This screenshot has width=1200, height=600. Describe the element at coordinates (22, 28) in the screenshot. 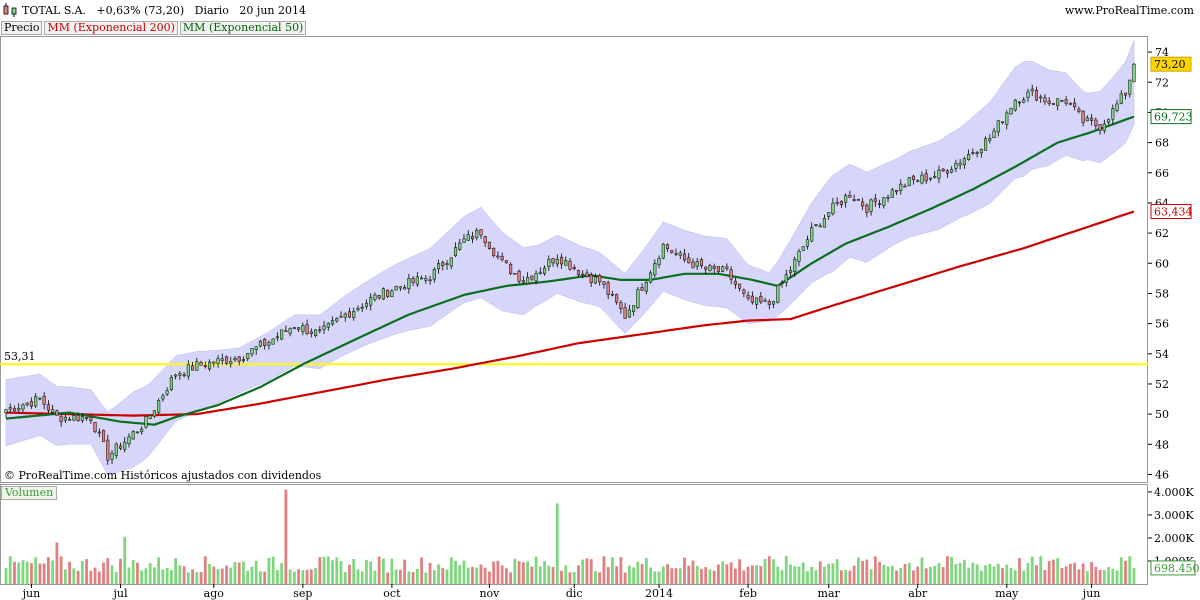

I see `legend-price: Precio` at that location.